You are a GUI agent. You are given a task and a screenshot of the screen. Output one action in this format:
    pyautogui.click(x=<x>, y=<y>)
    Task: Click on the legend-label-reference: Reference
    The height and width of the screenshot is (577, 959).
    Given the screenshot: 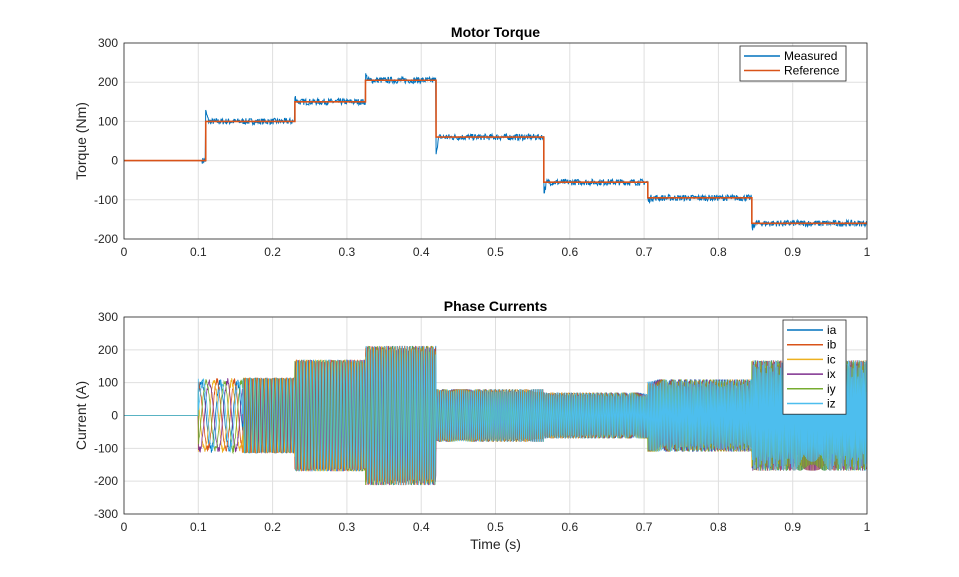 What is the action you would take?
    pyautogui.click(x=812, y=71)
    